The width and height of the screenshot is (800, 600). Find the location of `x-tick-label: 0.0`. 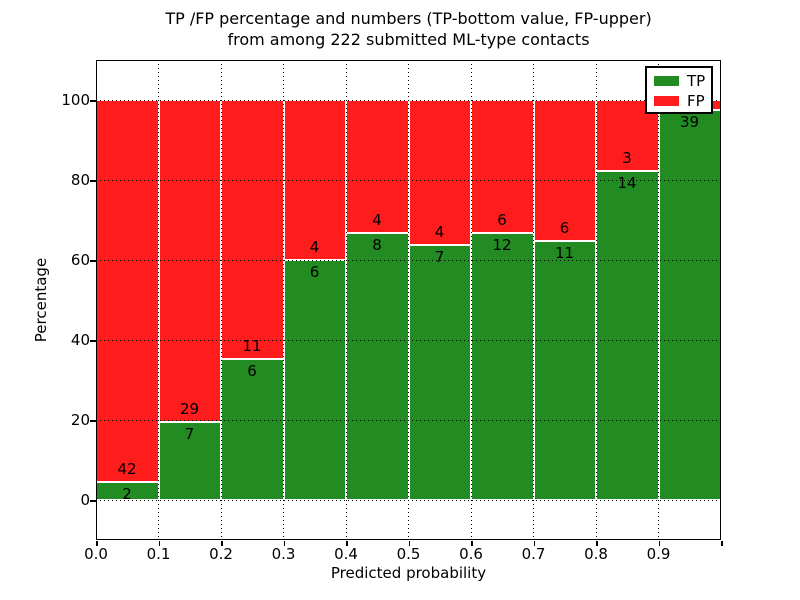

x-tick-label: 0.0 is located at coordinates (96, 554).